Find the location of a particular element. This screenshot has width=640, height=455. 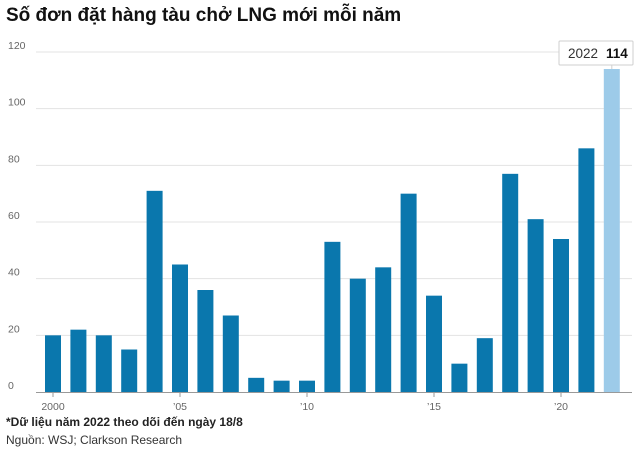

callout-value: 114 is located at coordinates (617, 53).